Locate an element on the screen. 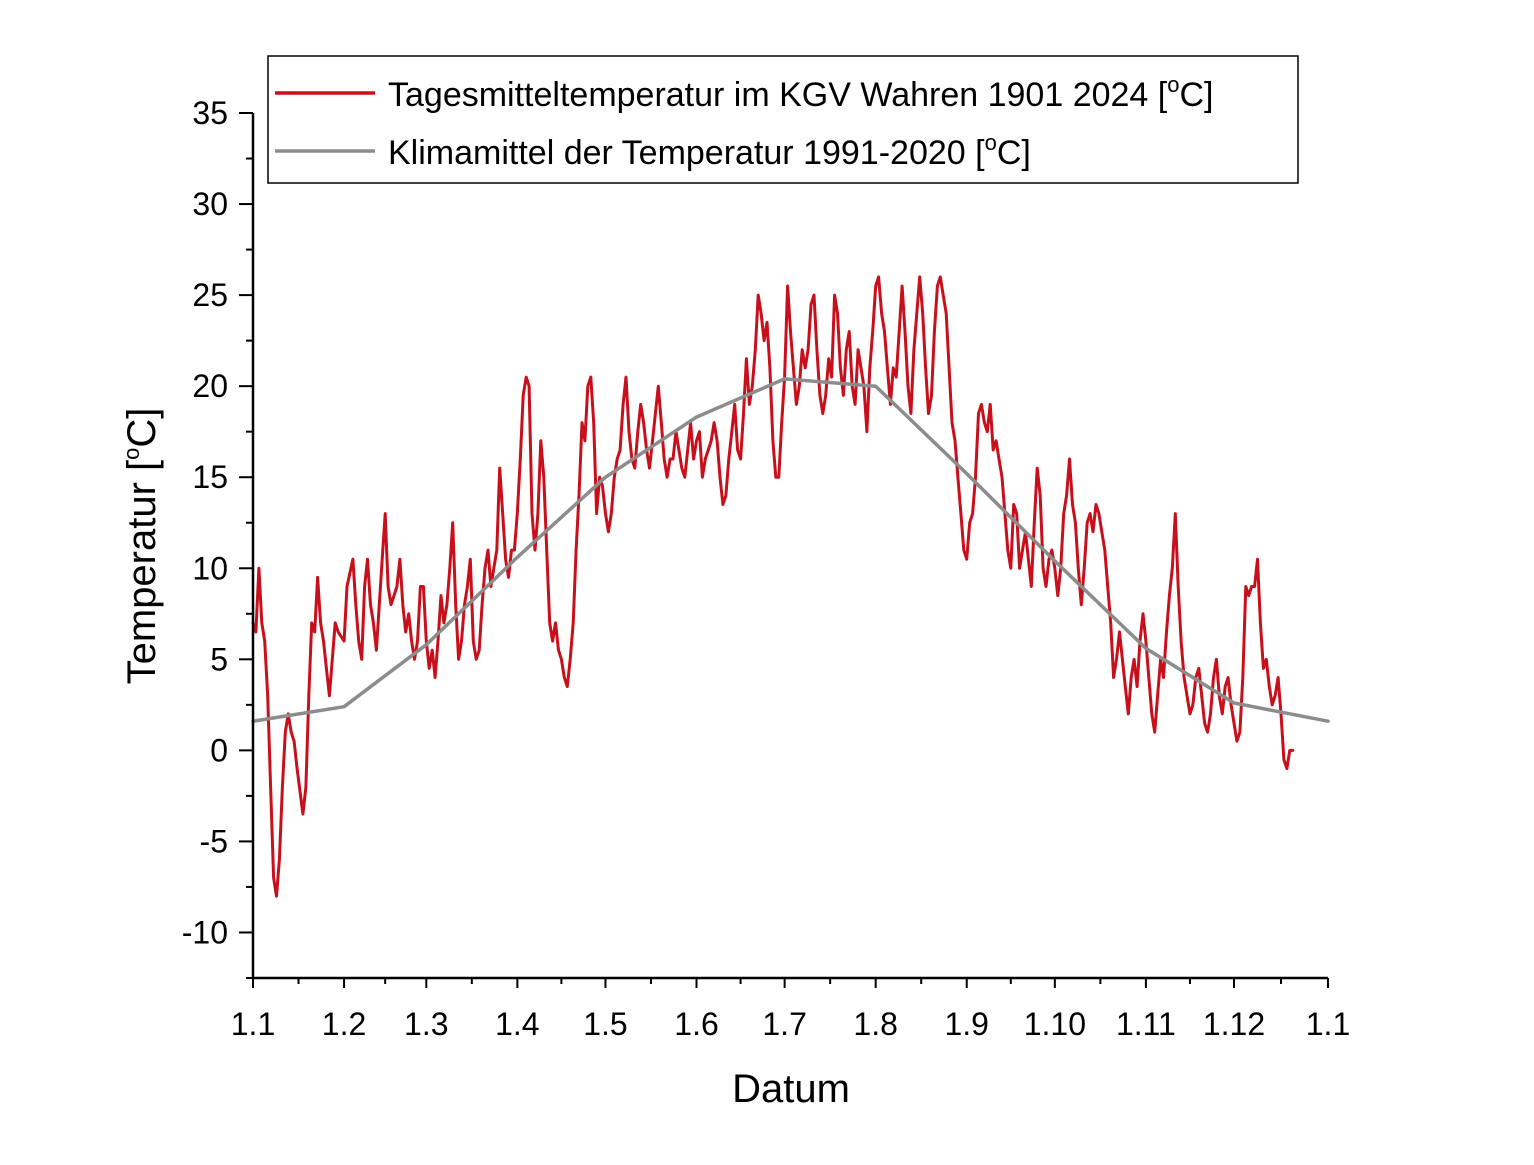 This screenshot has height=1165, width=1534. x-tick-label: 1.8 is located at coordinates (875, 1024).